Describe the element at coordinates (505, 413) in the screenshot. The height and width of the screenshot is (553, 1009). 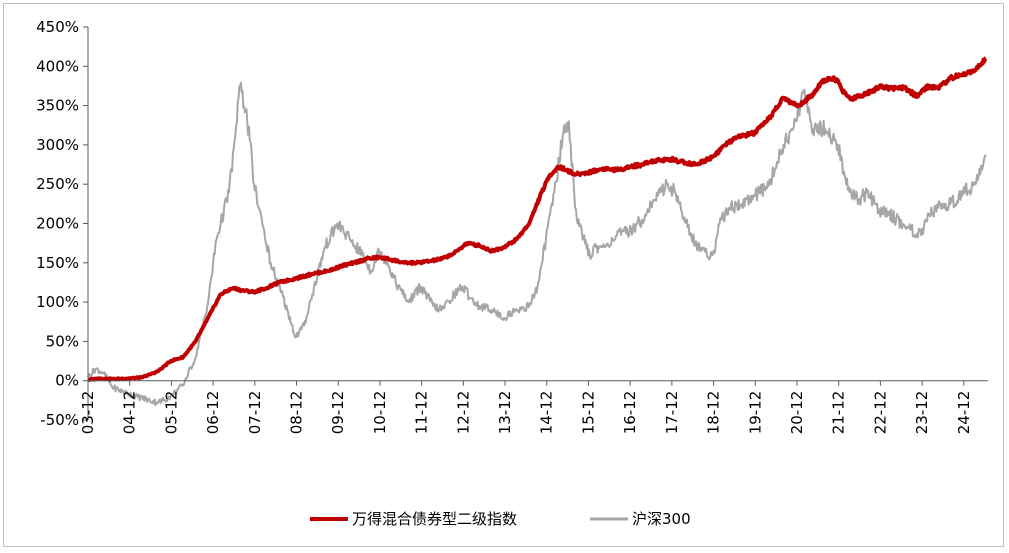
I see `x-tick-label: 13-12` at that location.